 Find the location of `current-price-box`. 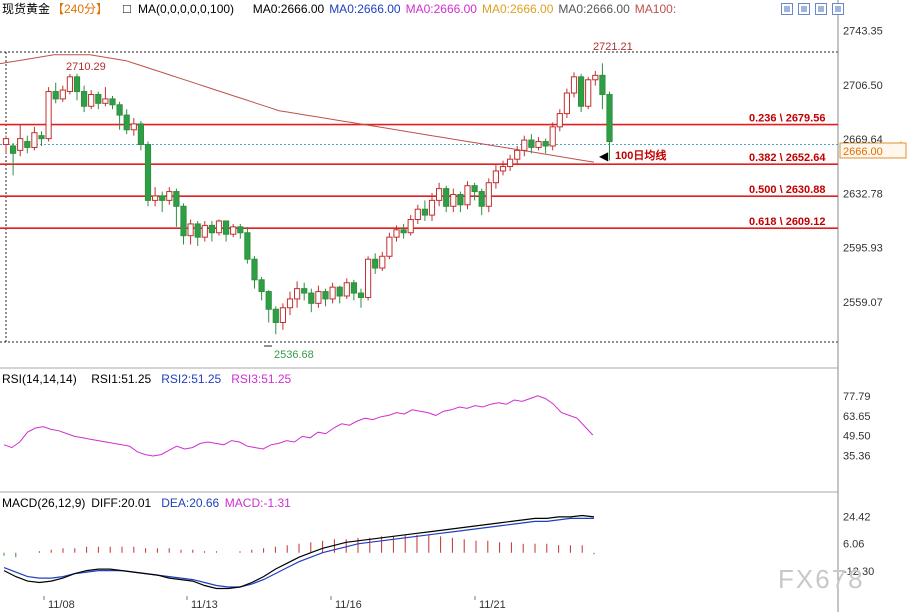

current-price-box is located at coordinates (873, 150).